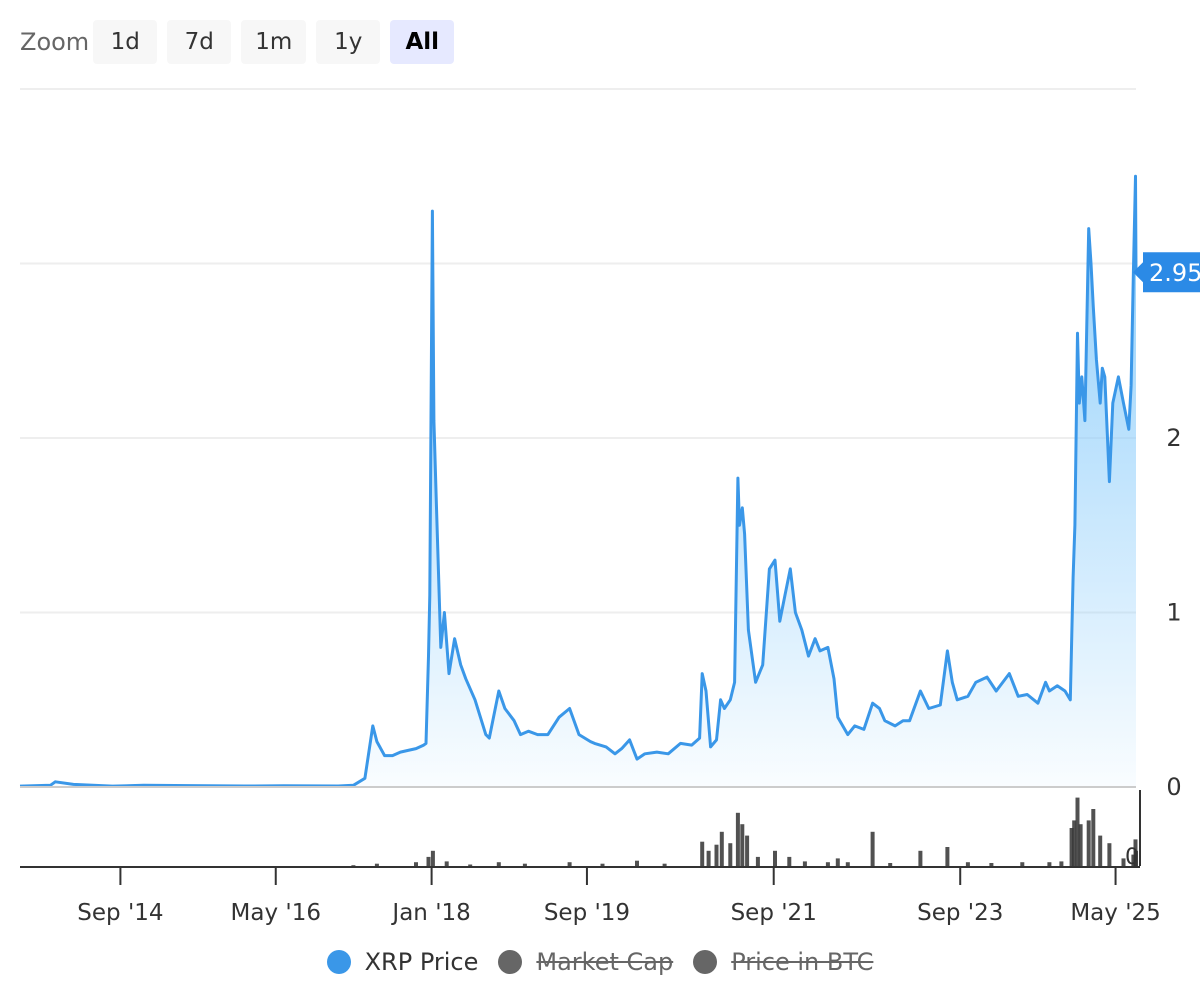 Image resolution: width=1200 pixels, height=1000 pixels. I want to click on zoom-1m-button: 1m, so click(274, 42).